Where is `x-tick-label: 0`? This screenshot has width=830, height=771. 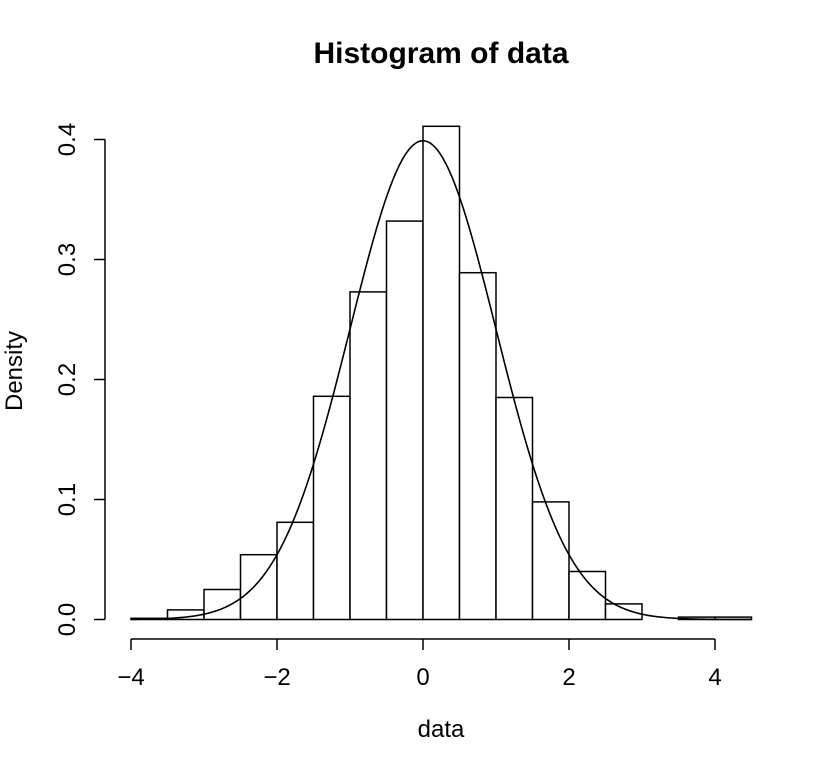
x-tick-label: 0 is located at coordinates (422, 677).